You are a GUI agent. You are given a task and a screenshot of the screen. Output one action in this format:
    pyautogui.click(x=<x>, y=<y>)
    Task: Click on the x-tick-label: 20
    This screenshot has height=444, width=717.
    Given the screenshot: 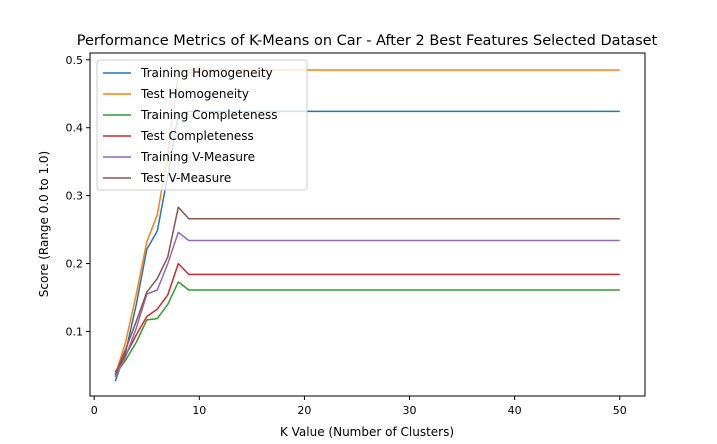 What is the action you would take?
    pyautogui.click(x=304, y=410)
    